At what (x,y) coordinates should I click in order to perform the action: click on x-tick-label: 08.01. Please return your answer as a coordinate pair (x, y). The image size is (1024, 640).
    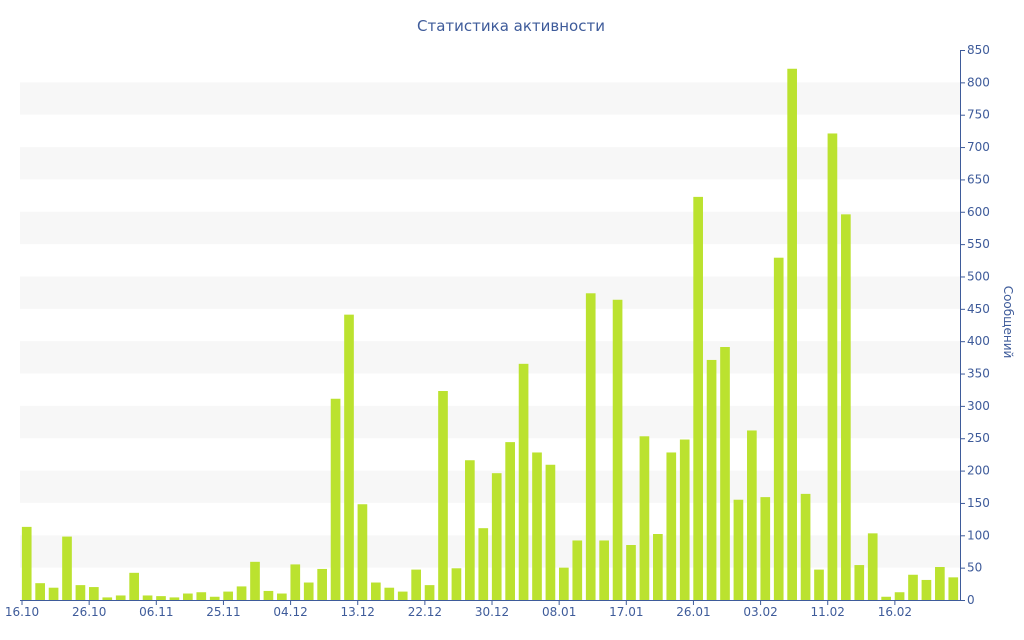
    Looking at the image, I should click on (559, 612).